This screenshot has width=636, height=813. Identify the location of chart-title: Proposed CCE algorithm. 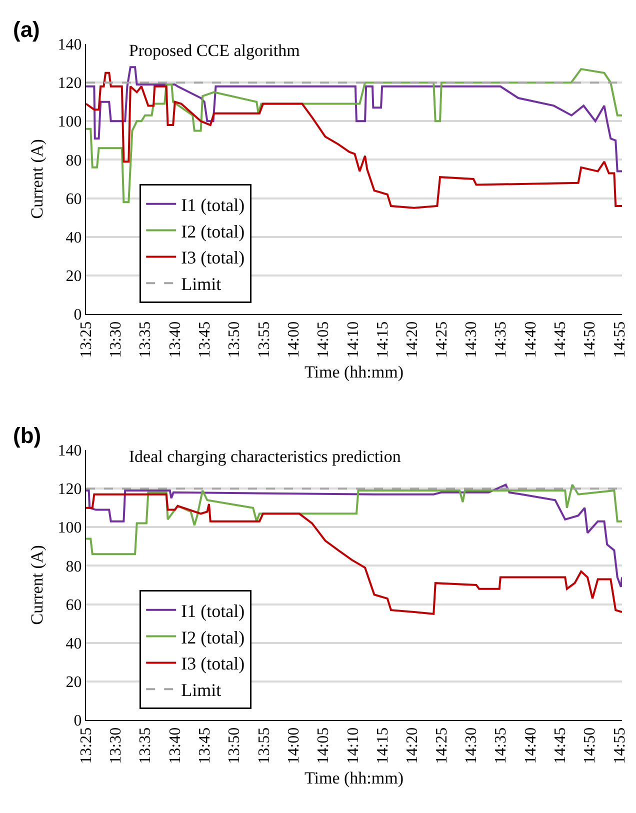
(214, 50).